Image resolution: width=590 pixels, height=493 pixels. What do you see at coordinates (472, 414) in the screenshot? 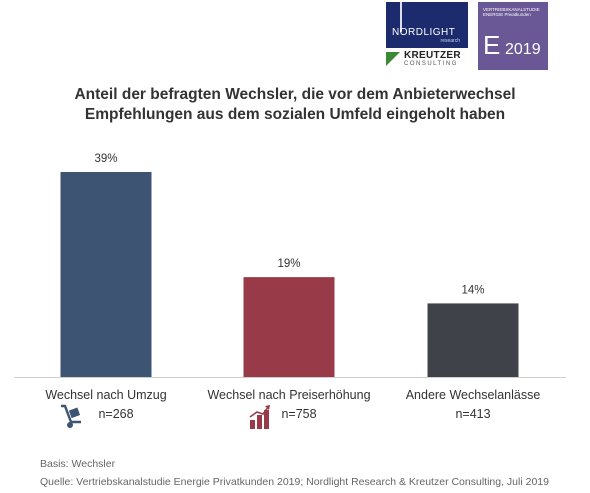
I see `sample-size-label: n=413` at bounding box center [472, 414].